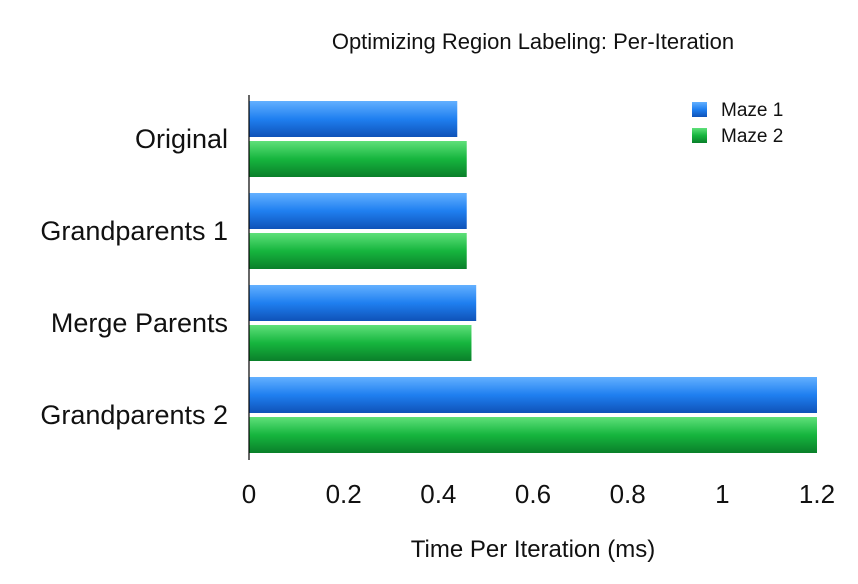  I want to click on category-label: Grandparents 2, so click(134, 415).